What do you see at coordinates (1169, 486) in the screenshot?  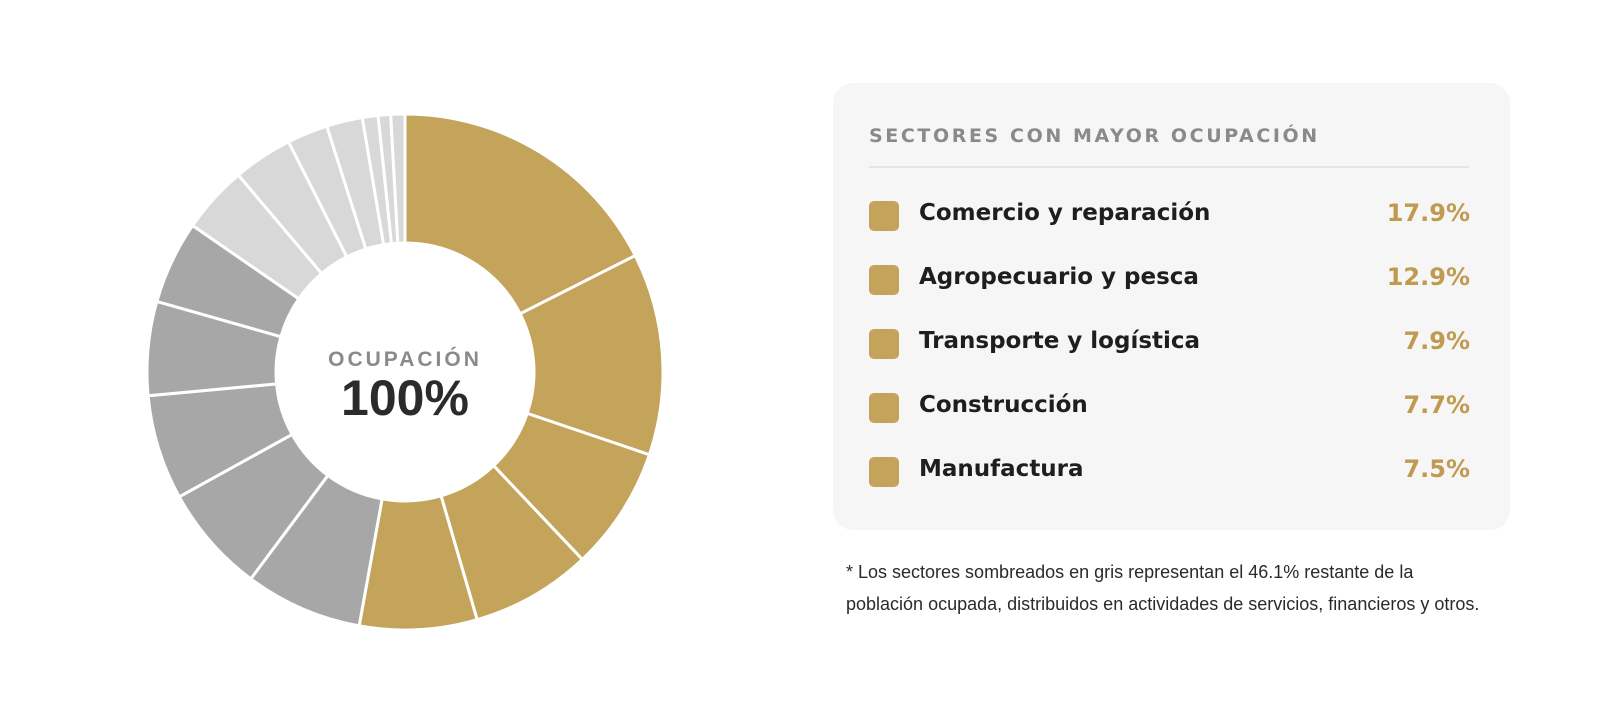 I see `legend-item: Manufactura 7.5%` at bounding box center [1169, 486].